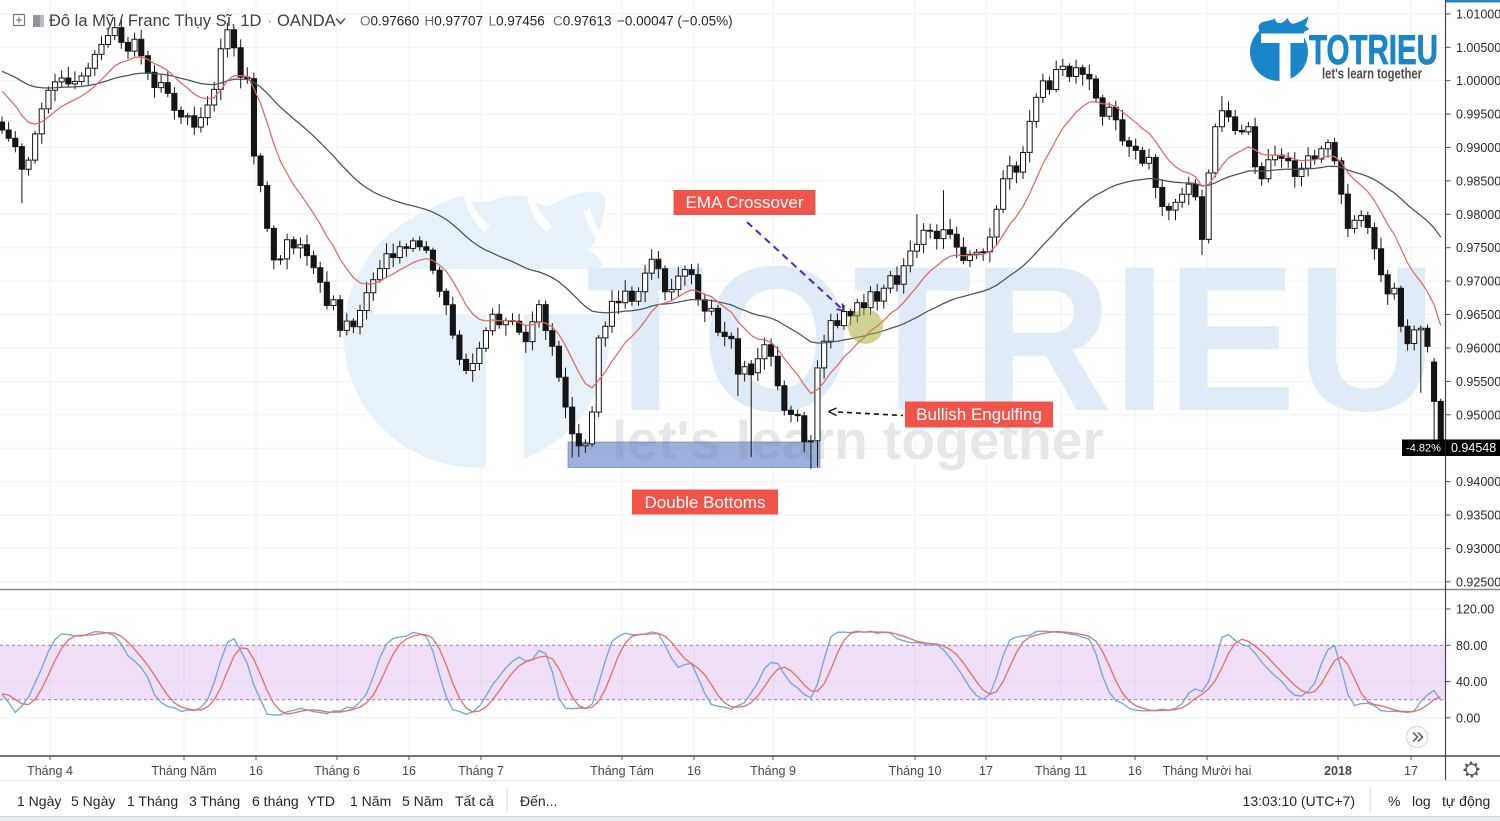 The image size is (1500, 821). Describe the element at coordinates (1478, 415) in the screenshot. I see `svg-text: 0.95000` at that location.